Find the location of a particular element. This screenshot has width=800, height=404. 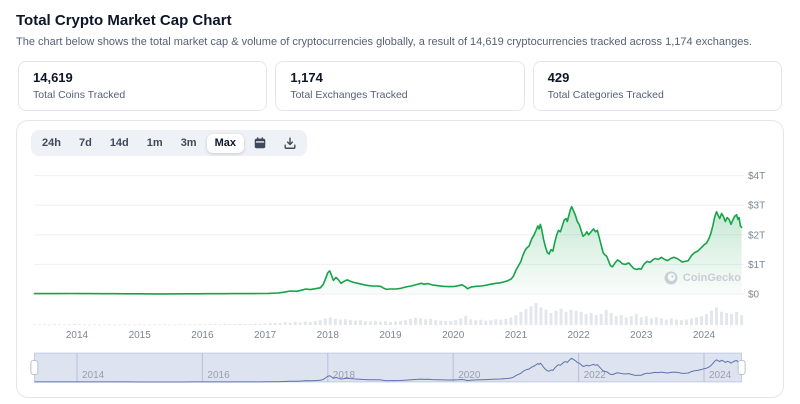

time-range-toolbar: 24h 7d 14d 1m 3m Max is located at coordinates (169, 143).